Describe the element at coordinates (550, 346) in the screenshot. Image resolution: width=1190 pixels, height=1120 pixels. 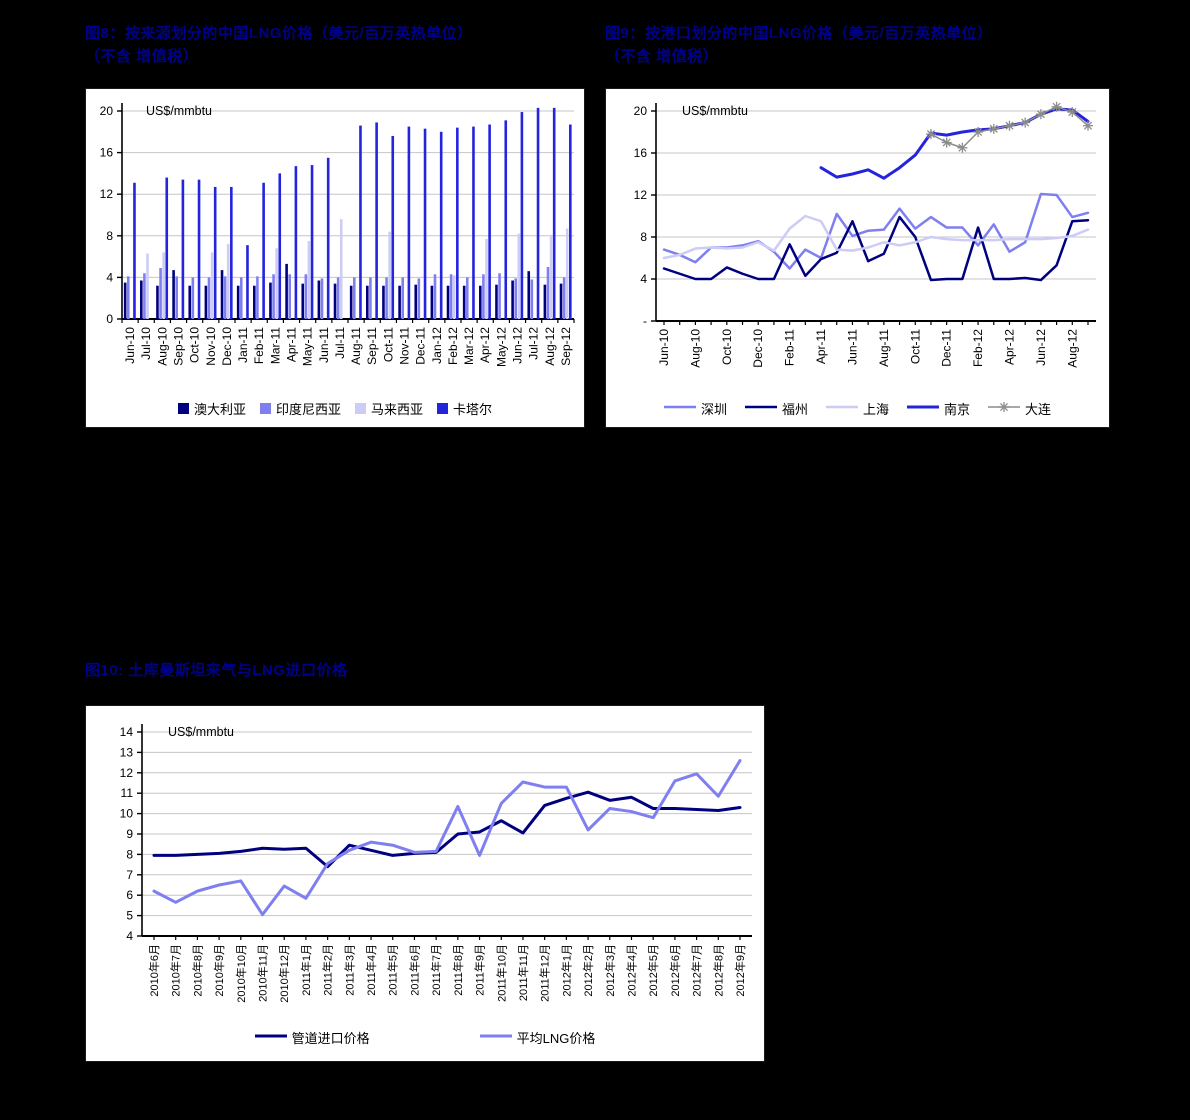
I see `svg-text: Aug-12` at that location.